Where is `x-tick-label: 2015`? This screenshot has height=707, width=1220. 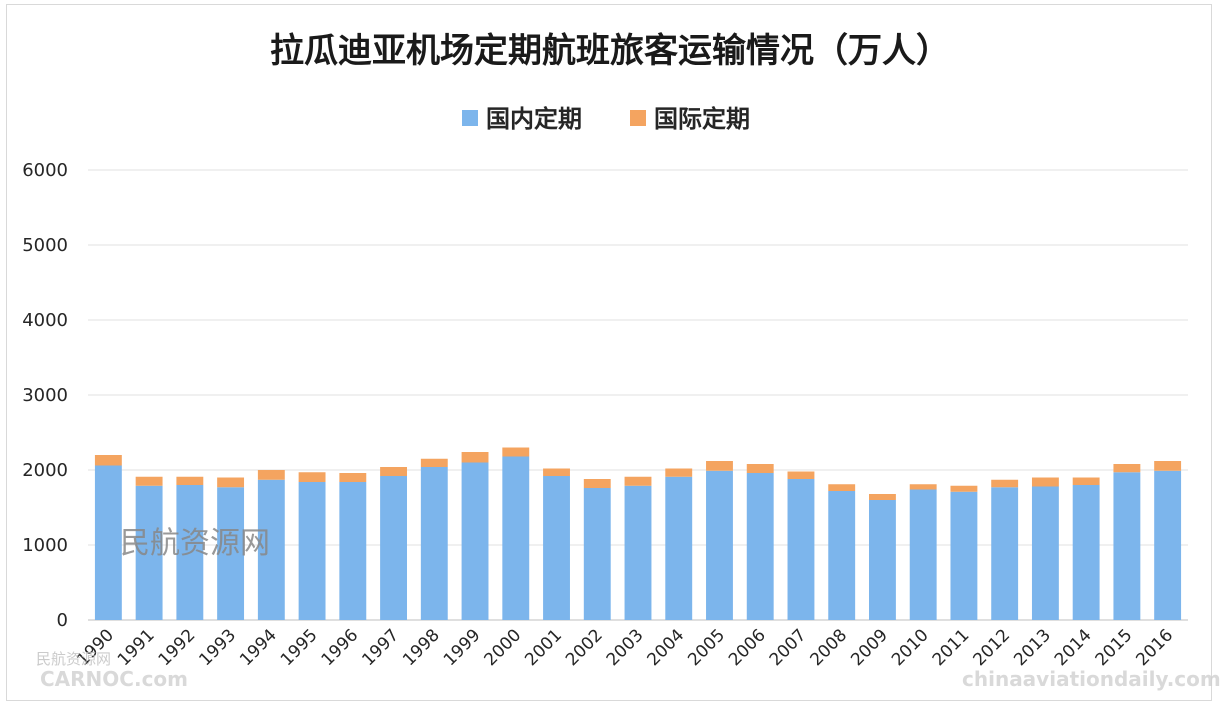
x-tick-label: 2015 is located at coordinates (1114, 647).